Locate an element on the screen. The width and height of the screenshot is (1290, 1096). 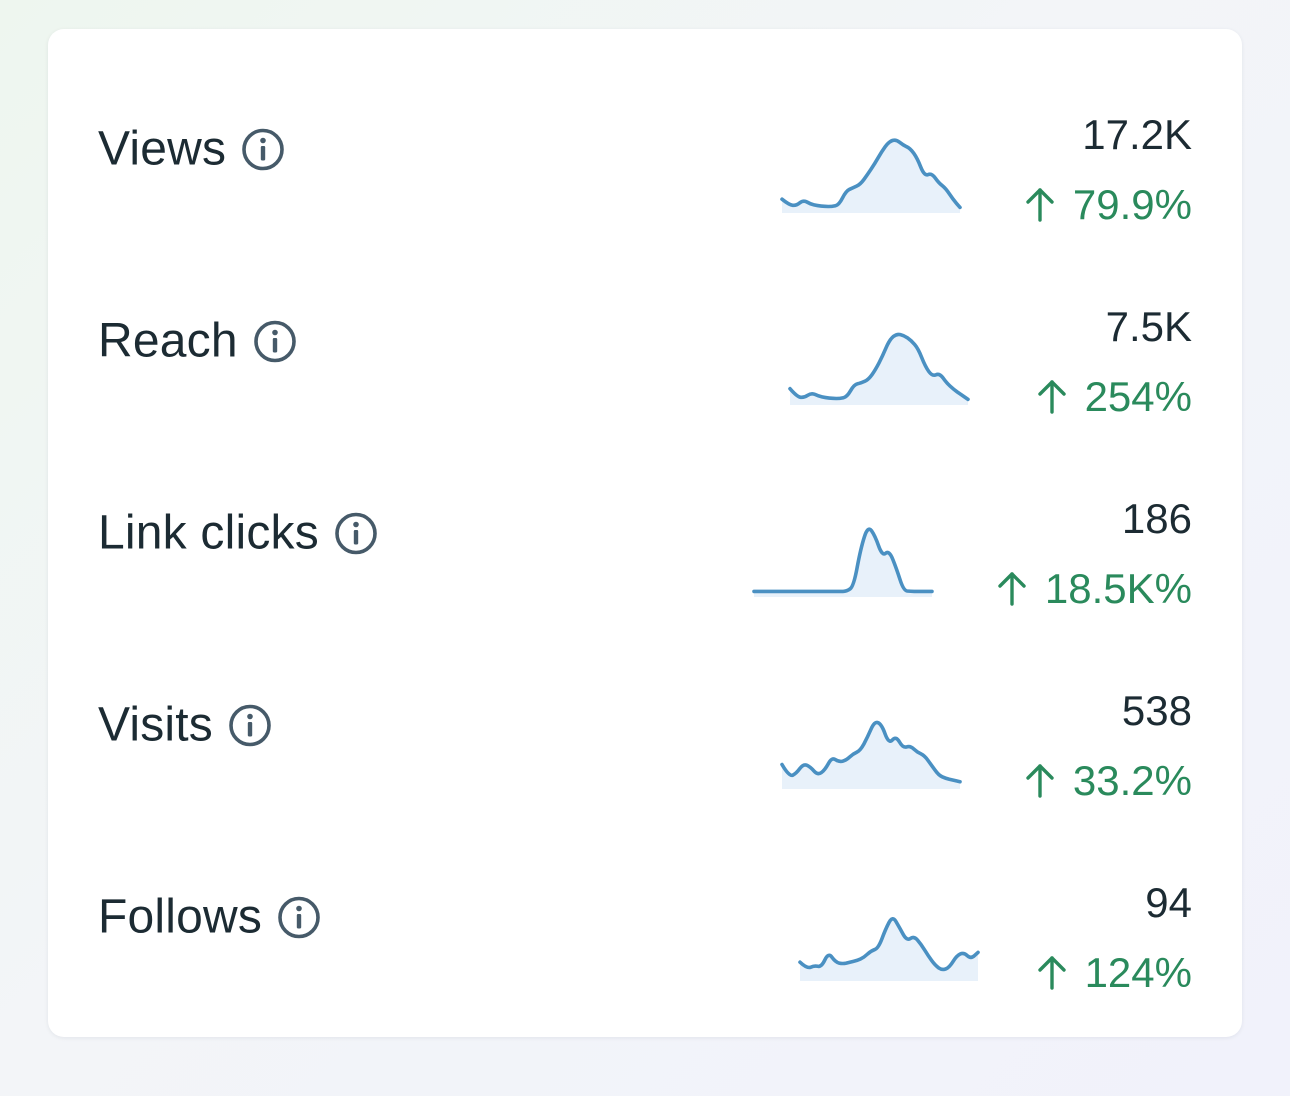
change-text: 254% is located at coordinates (1138, 396).